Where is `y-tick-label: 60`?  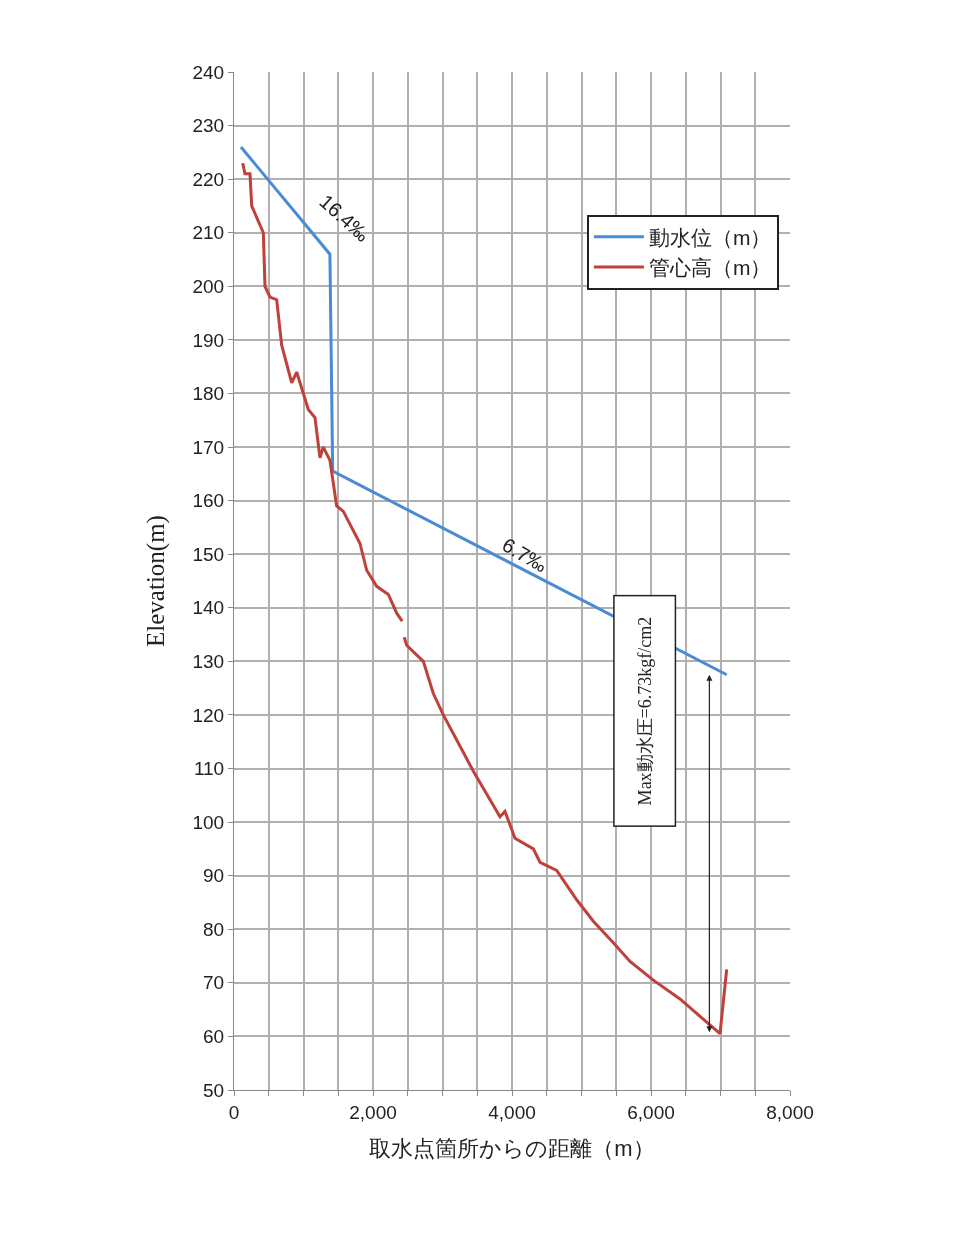 y-tick-label: 60 is located at coordinates (214, 1037).